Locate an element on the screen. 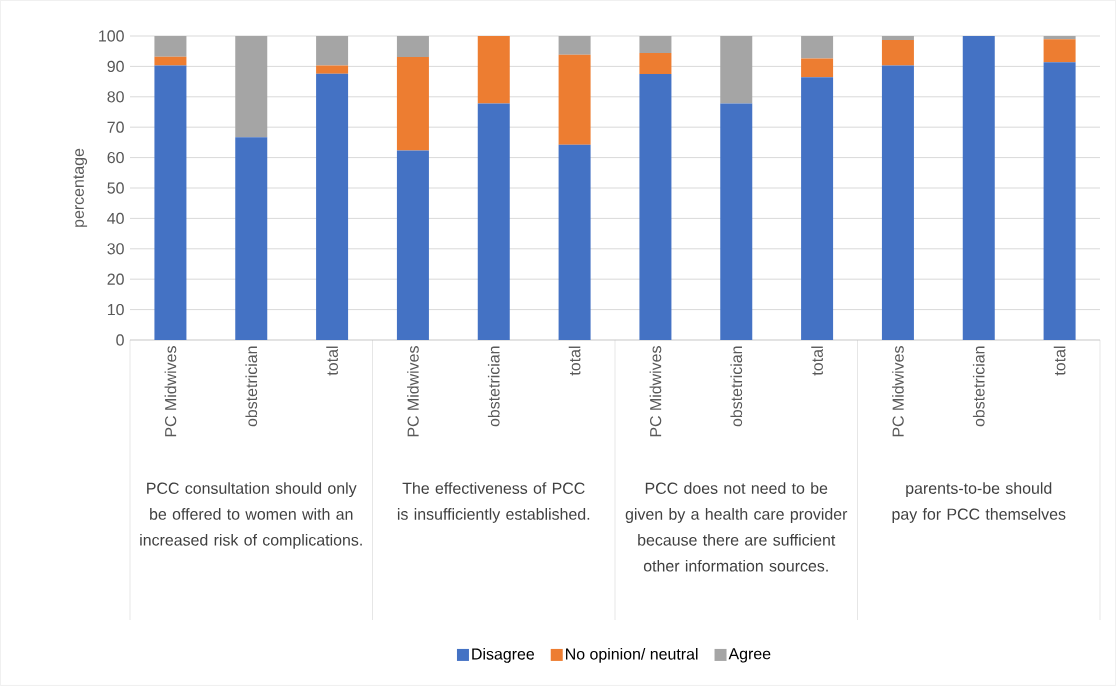 This screenshot has width=1116, height=686. y-tick-label: 40 is located at coordinates (115, 218).